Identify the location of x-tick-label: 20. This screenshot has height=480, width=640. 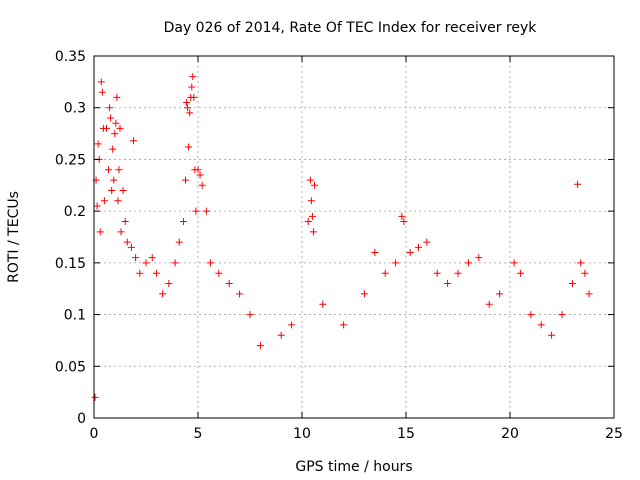
(510, 434).